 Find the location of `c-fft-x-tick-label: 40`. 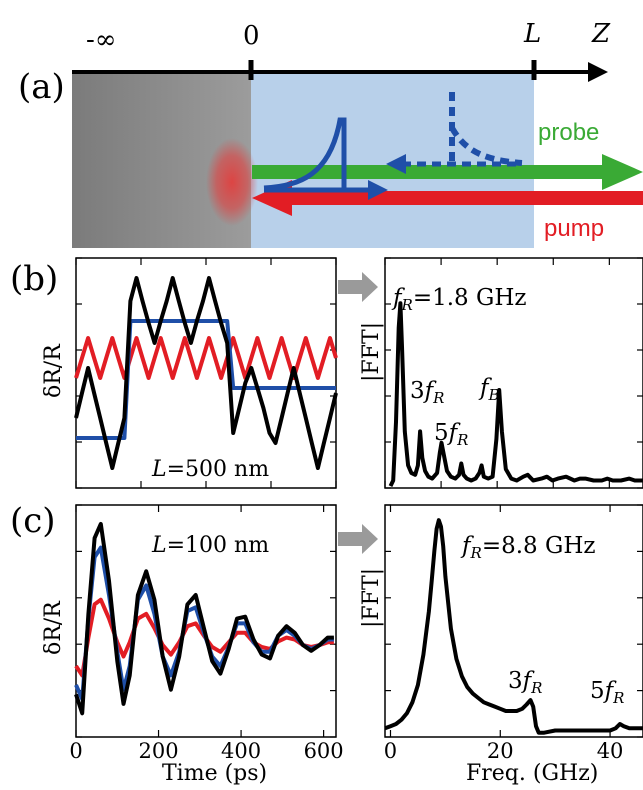

c-fft-x-tick-label: 40 is located at coordinates (610, 751).